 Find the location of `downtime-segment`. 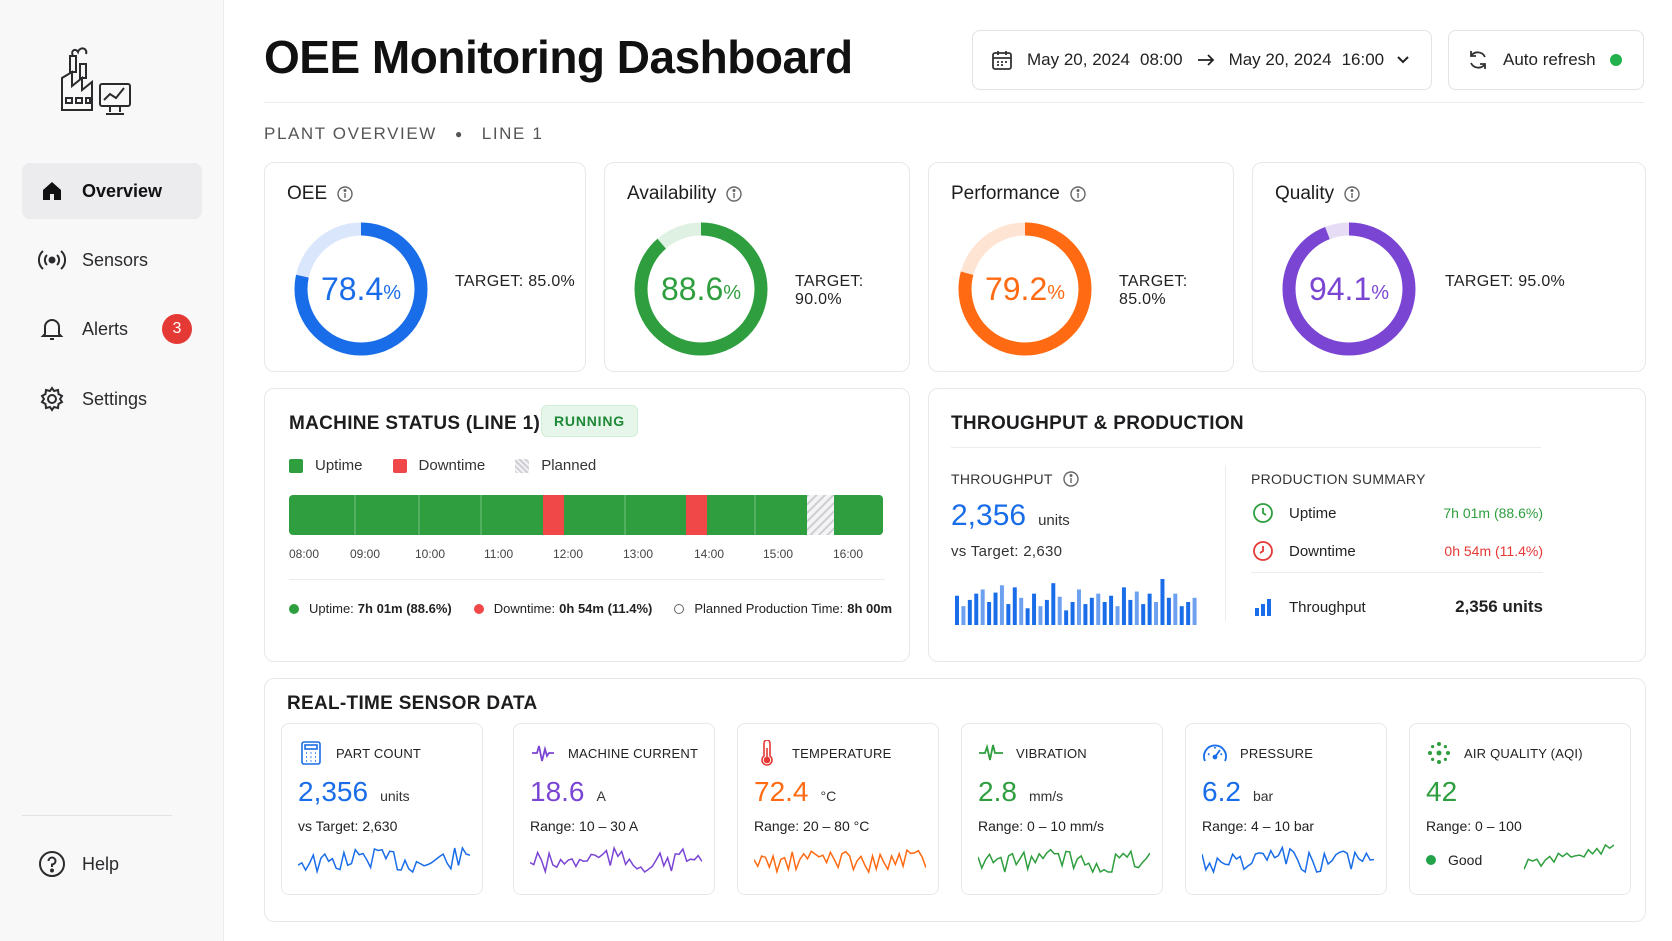

downtime-segment is located at coordinates (553, 515).